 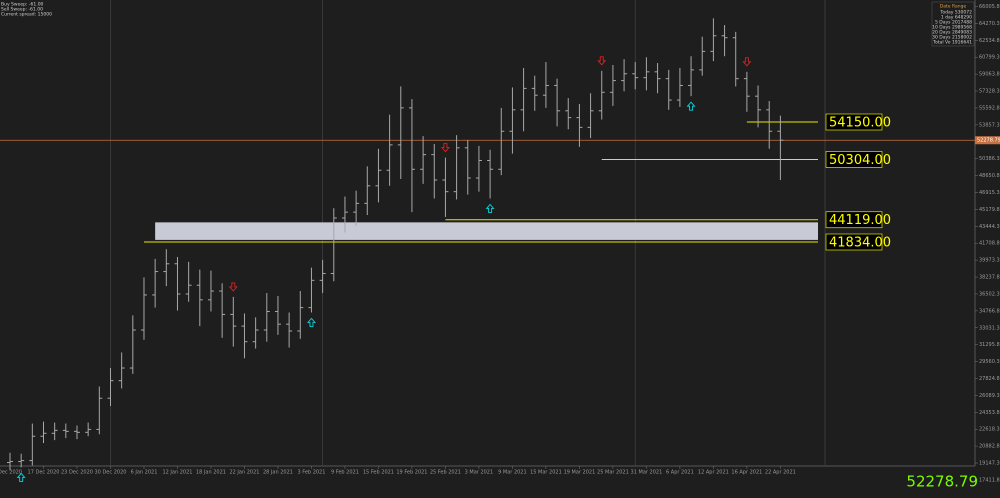 I want to click on header-line: Current spread: 15000, so click(x=26, y=15).